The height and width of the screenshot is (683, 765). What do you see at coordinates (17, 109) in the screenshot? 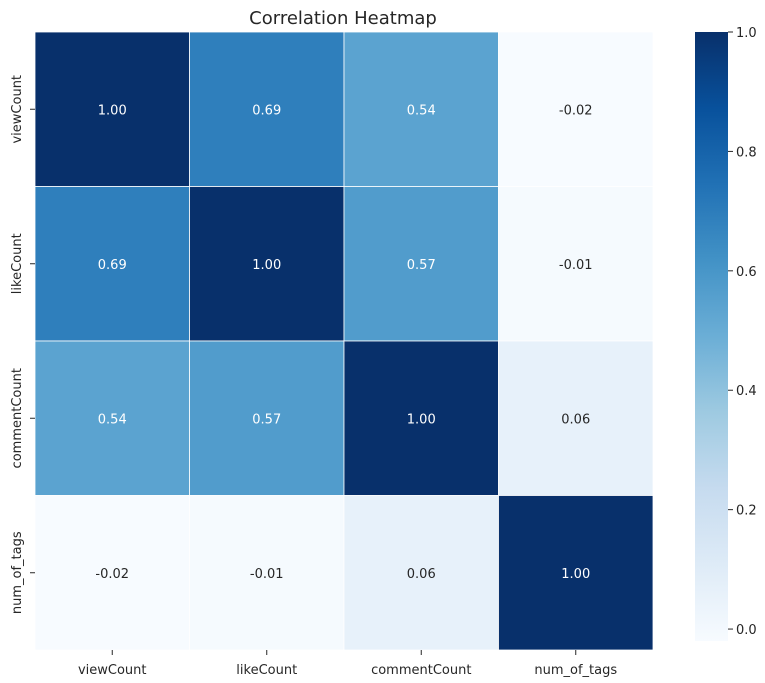
I see `y-tick-label: viewCount` at bounding box center [17, 109].